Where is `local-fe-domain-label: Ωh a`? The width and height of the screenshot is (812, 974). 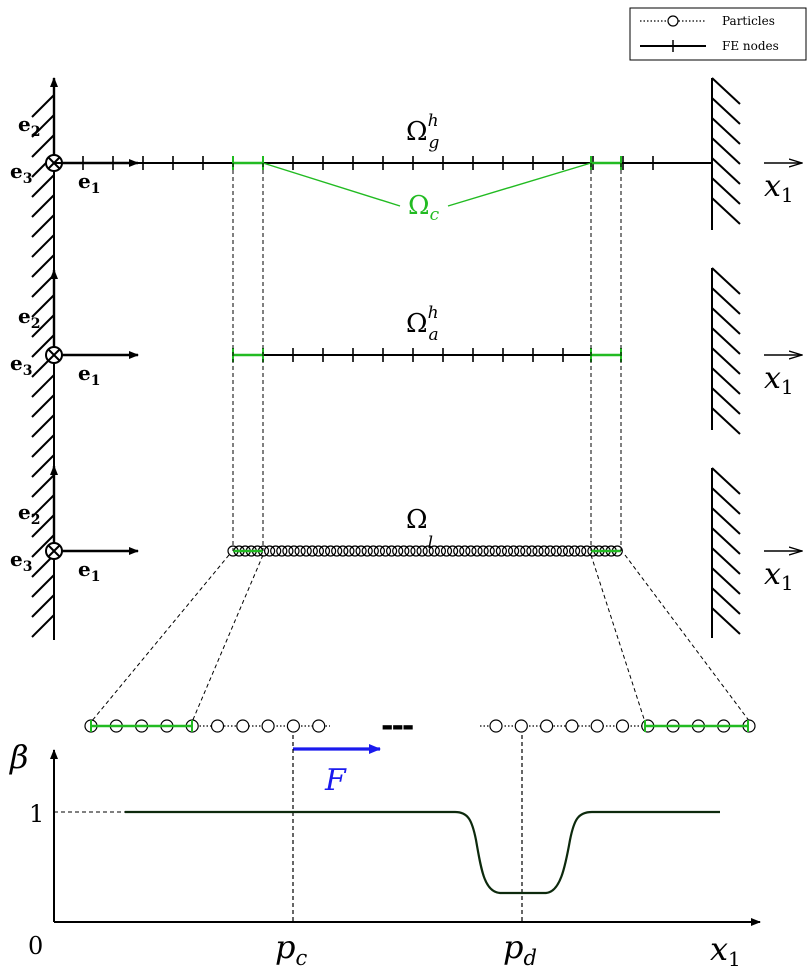 local-fe-domain-label: Ωh a is located at coordinates (422, 324).